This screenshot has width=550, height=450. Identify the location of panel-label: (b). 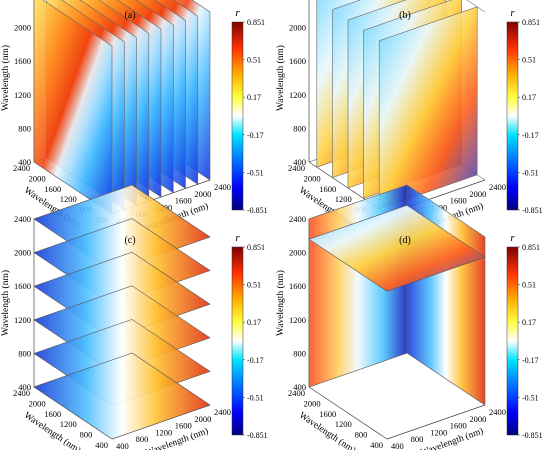
(405, 15).